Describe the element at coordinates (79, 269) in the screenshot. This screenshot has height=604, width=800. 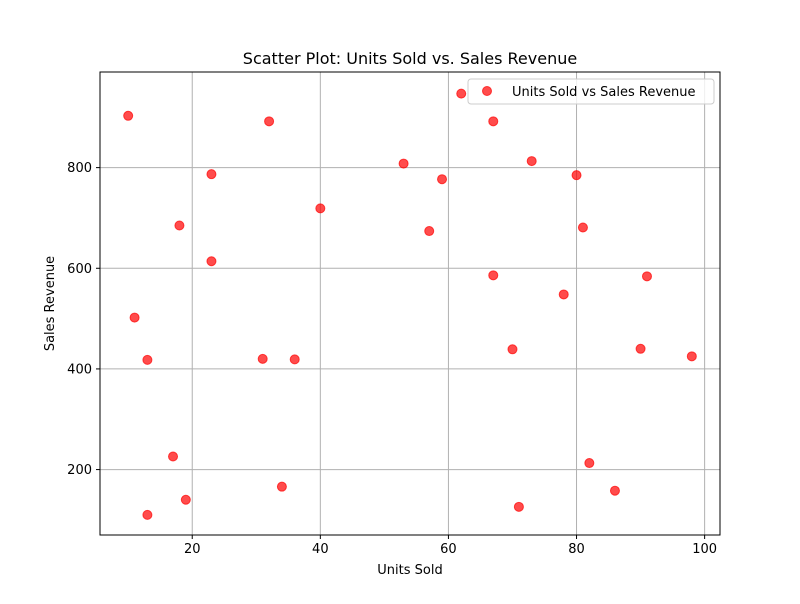
I see `y-tick-label: 600` at that location.